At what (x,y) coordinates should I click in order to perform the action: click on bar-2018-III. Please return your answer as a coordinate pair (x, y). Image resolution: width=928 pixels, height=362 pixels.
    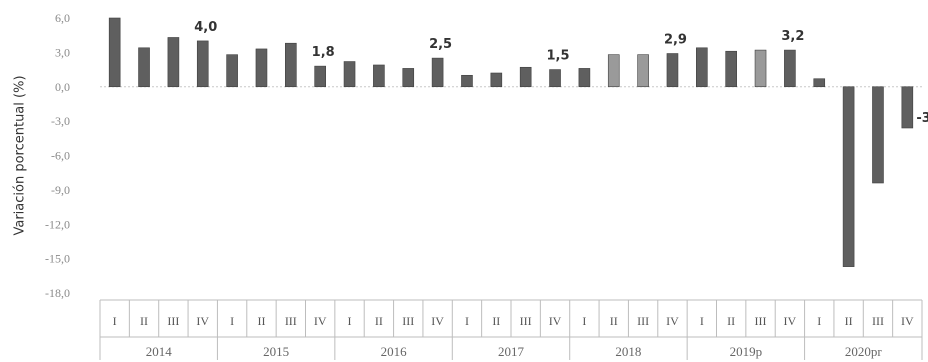
    Looking at the image, I should click on (643, 71).